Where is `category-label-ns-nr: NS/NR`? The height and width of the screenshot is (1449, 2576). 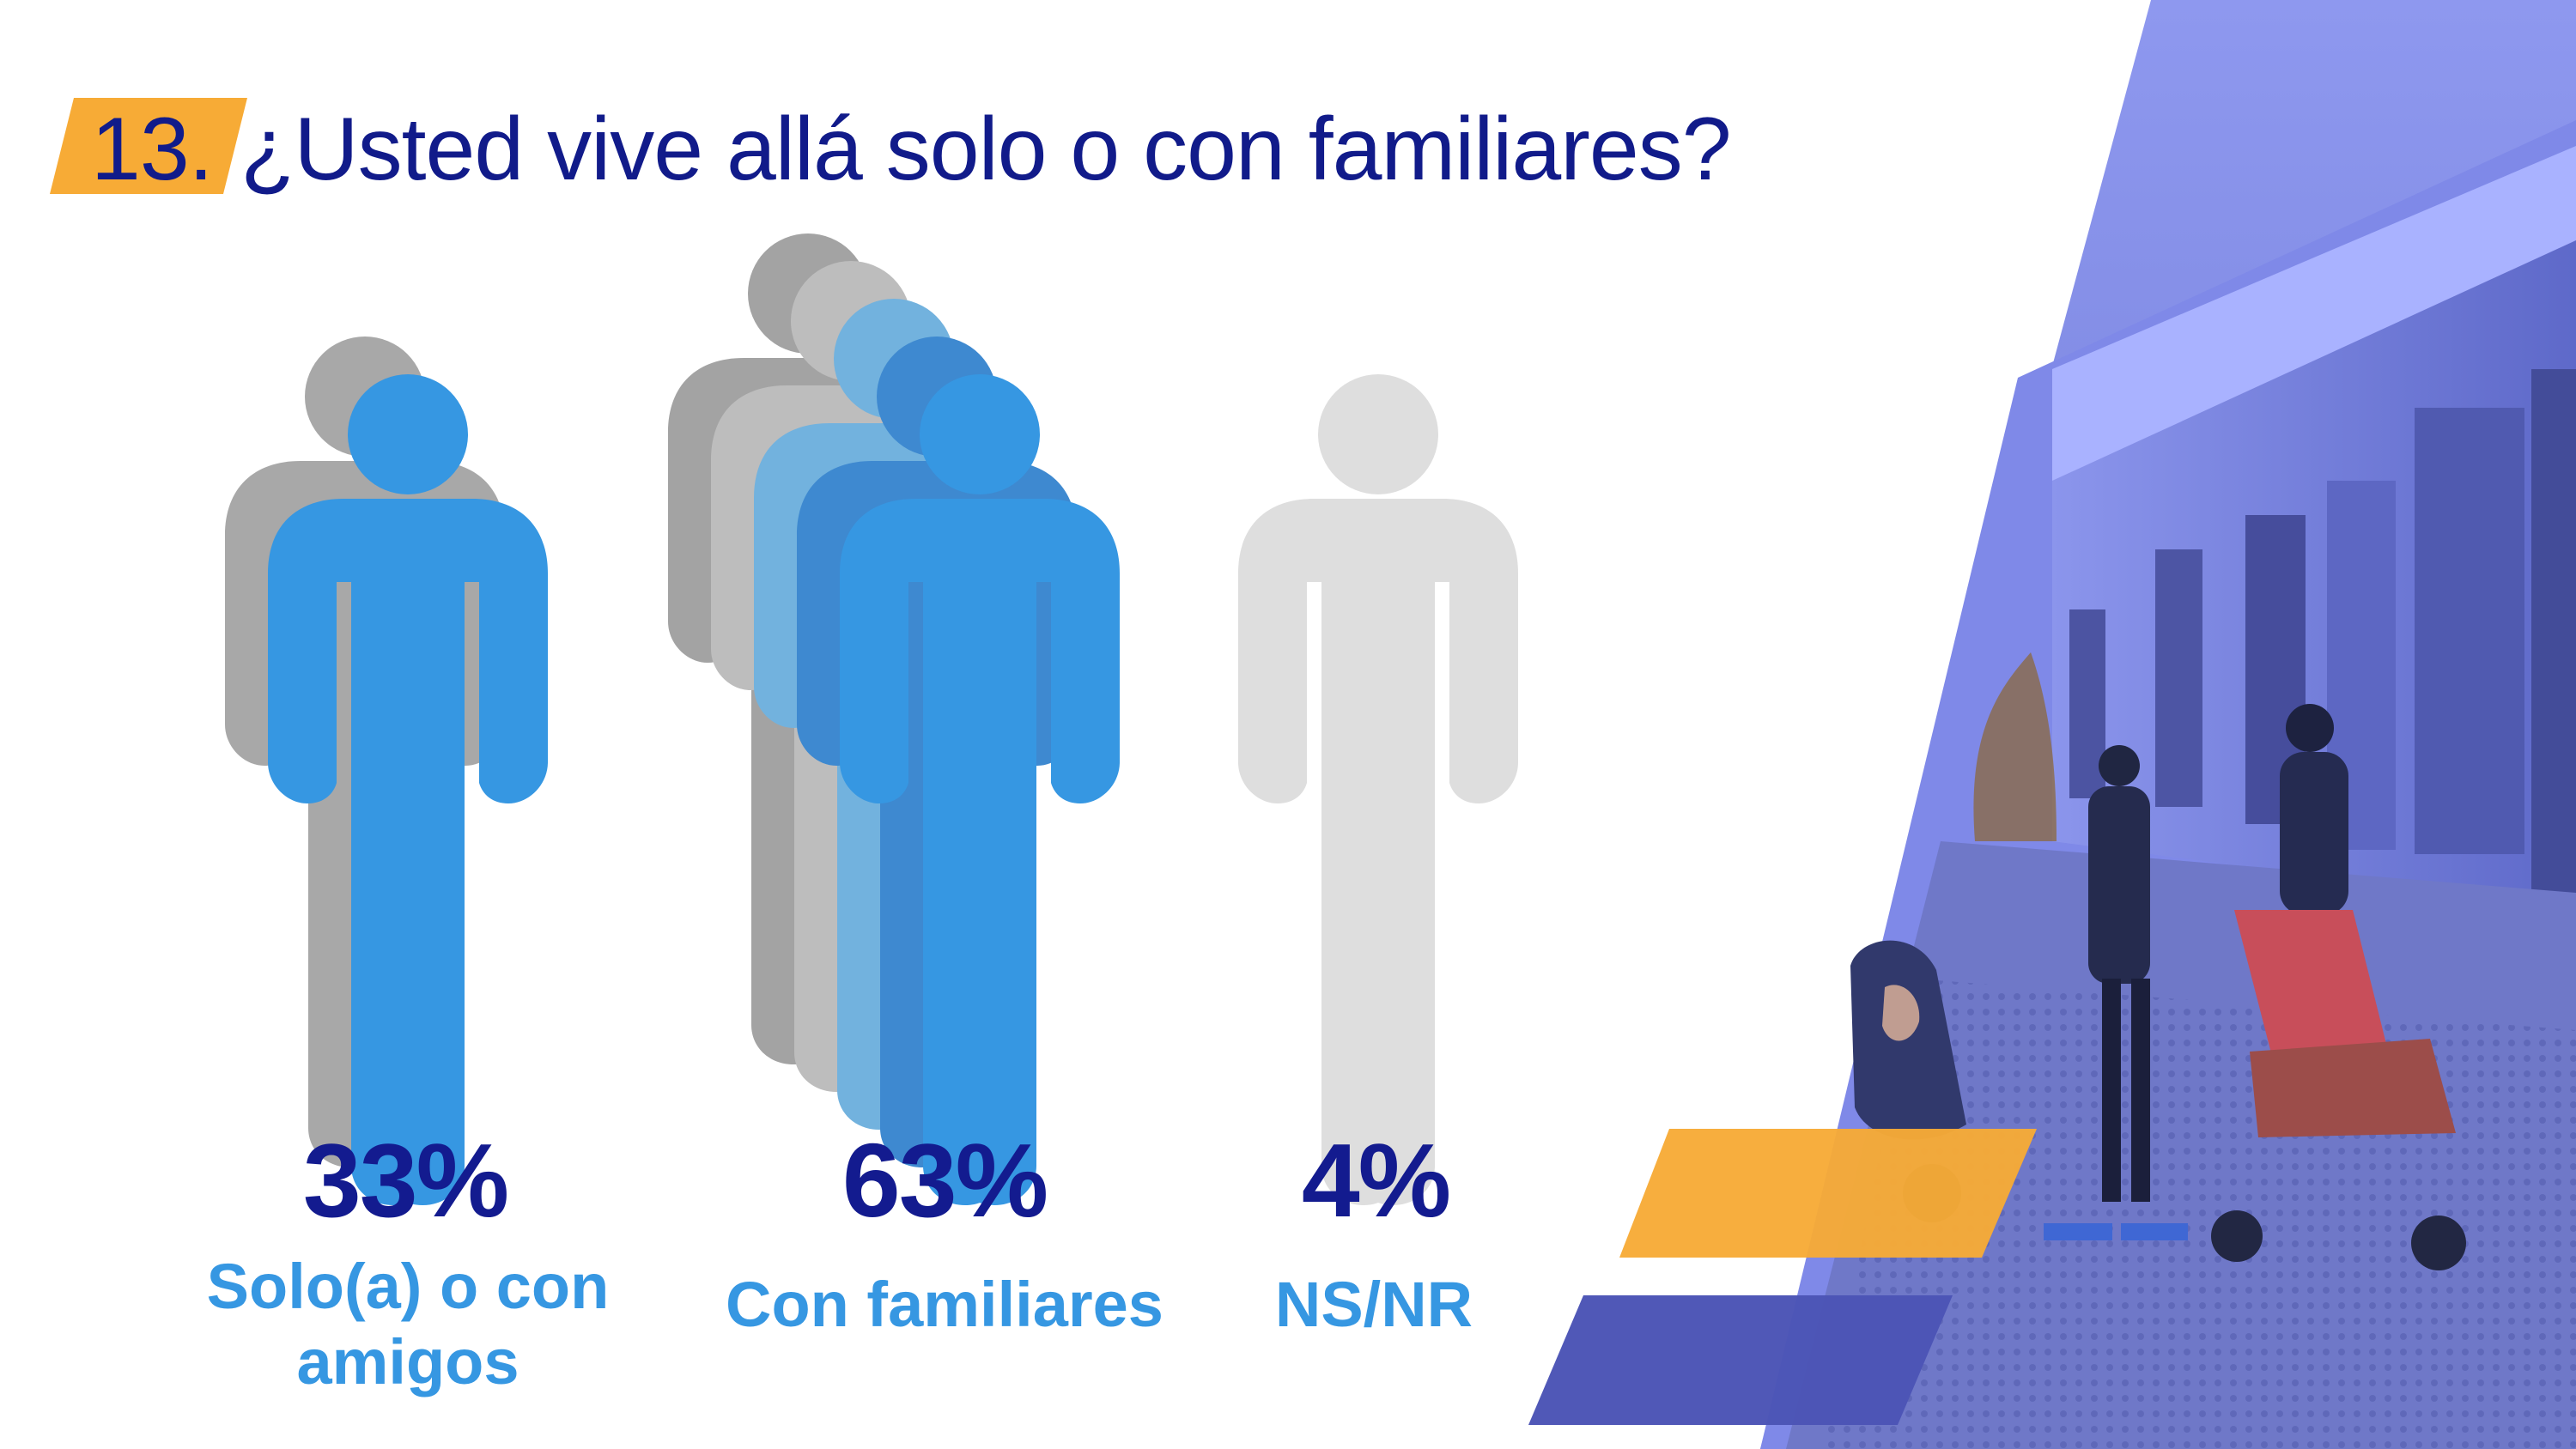 category-label-ns-nr: NS/NR is located at coordinates (1374, 1304).